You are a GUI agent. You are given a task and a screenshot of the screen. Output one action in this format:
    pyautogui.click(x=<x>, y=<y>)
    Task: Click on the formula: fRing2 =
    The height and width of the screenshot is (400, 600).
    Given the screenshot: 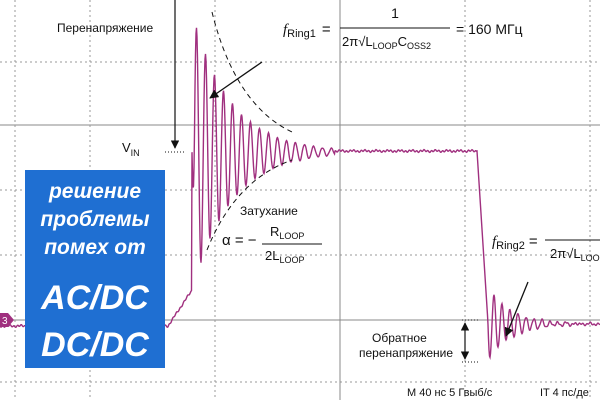 What is the action you would take?
    pyautogui.click(x=515, y=242)
    